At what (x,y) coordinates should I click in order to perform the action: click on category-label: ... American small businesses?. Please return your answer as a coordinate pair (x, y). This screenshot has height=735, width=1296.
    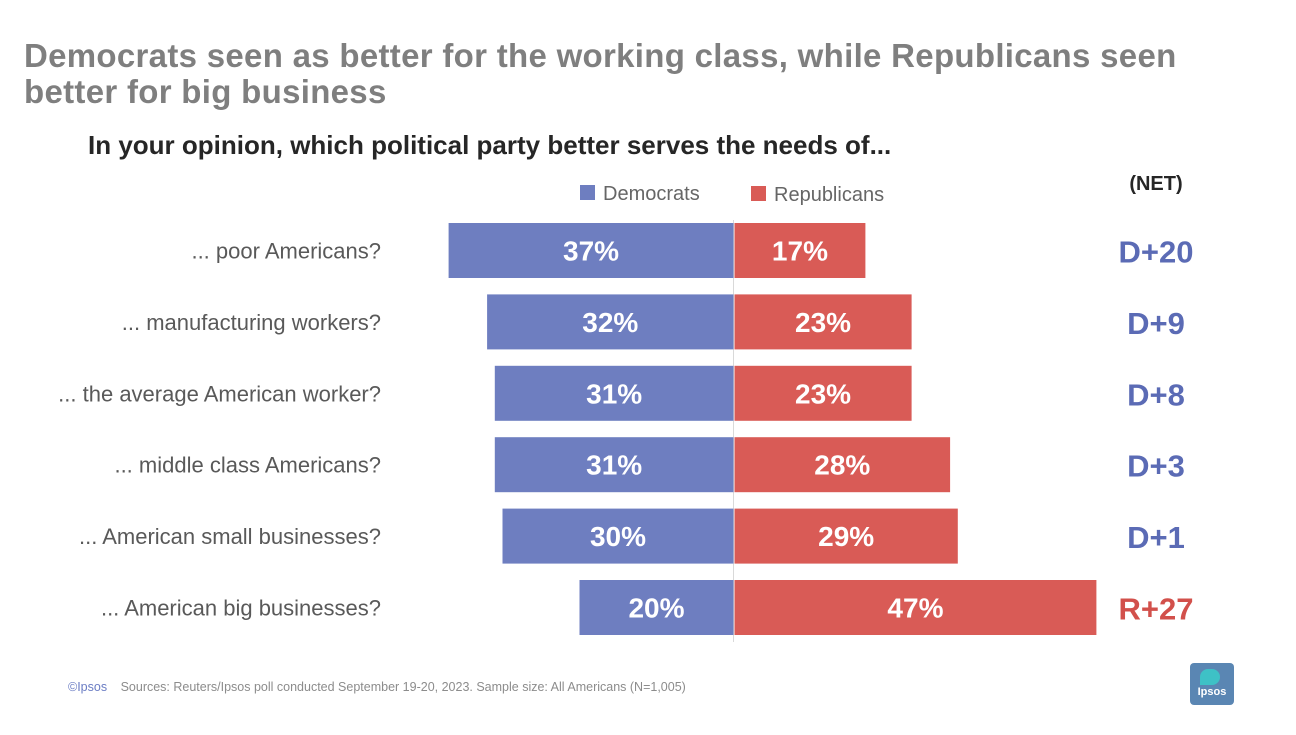
    Looking at the image, I should click on (230, 536).